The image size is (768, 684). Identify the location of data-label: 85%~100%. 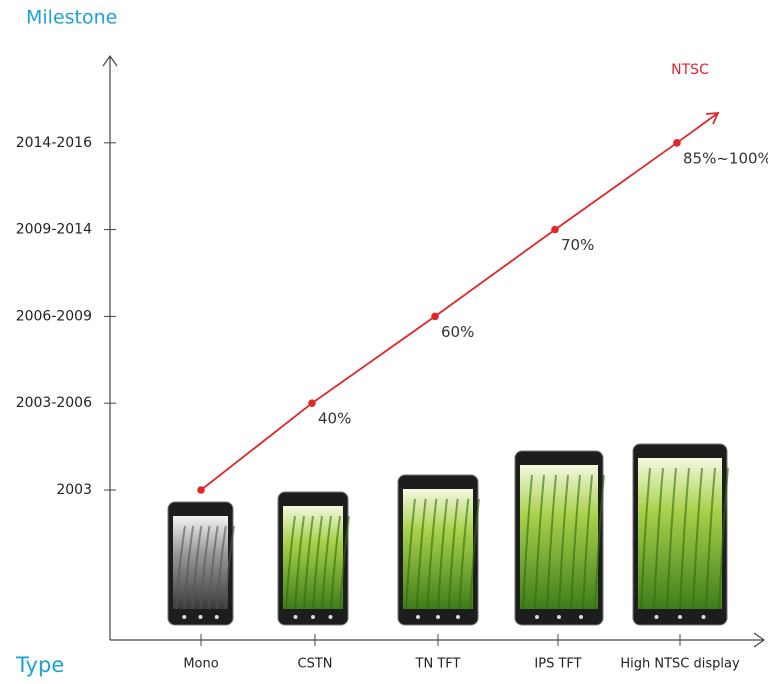
(725, 158).